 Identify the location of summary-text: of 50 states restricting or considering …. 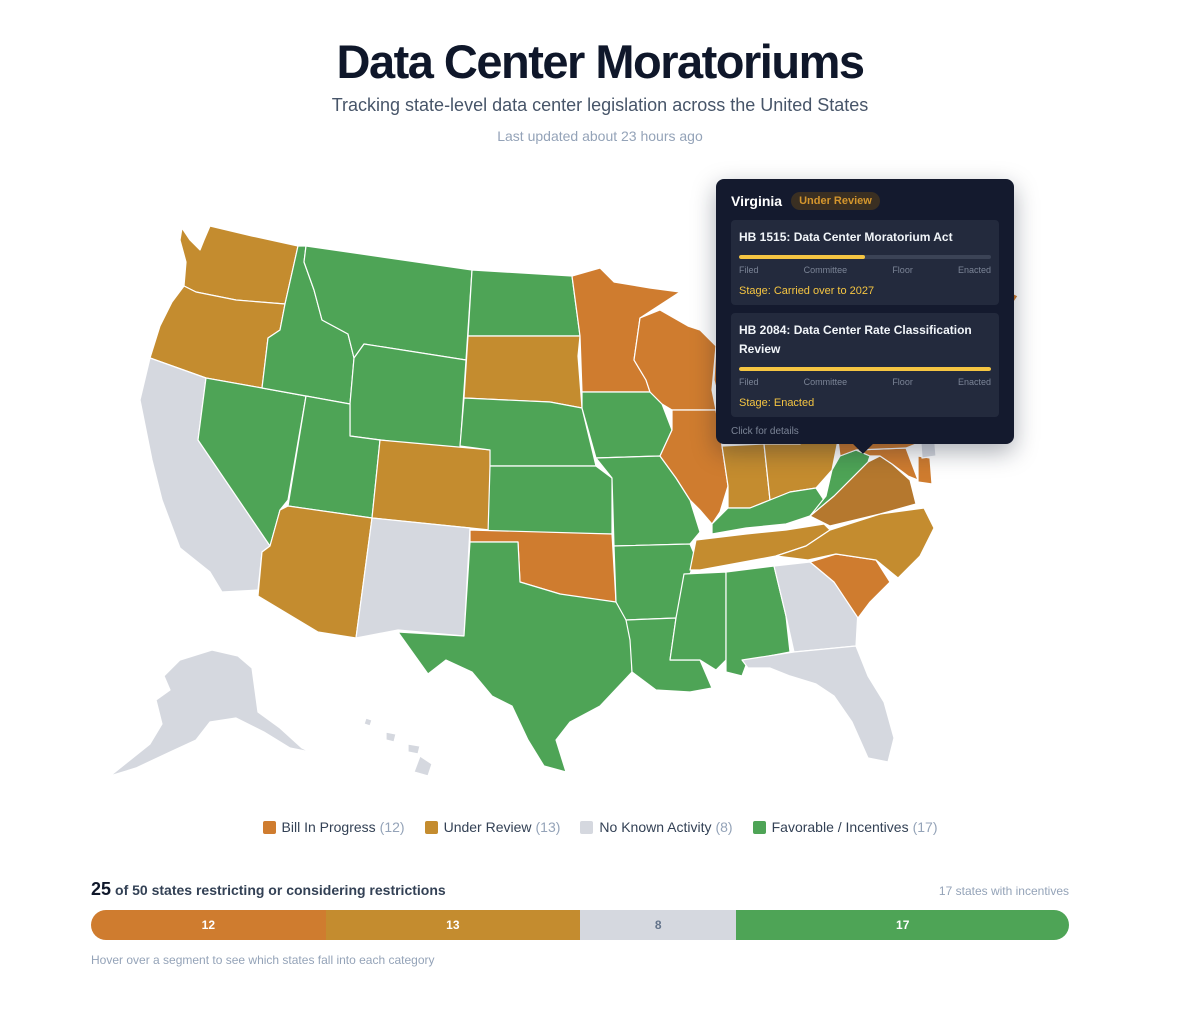
(280, 890).